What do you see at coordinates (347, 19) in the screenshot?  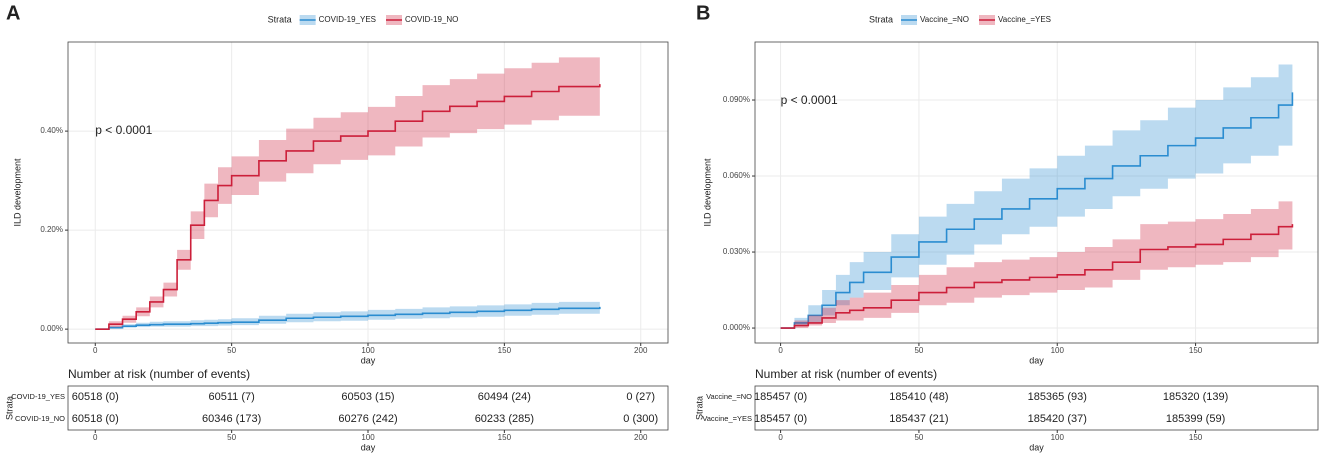 I see `legend-label: COVID-19_YES` at bounding box center [347, 19].